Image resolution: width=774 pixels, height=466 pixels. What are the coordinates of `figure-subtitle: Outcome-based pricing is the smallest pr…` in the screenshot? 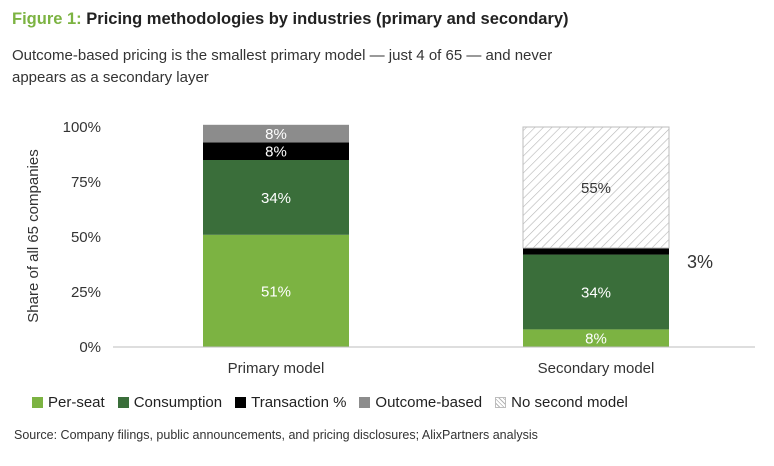 It's located at (282, 66).